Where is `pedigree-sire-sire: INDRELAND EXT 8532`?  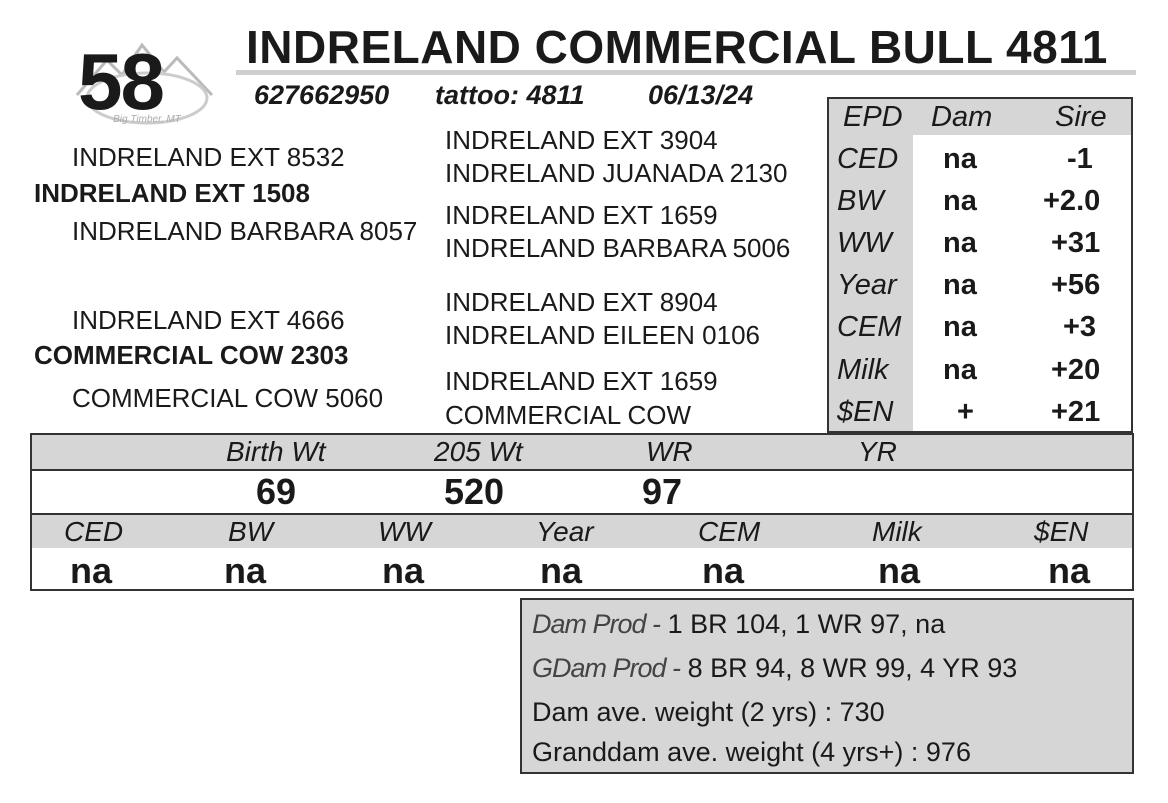
pedigree-sire-sire: INDRELAND EXT 8532 is located at coordinates (208, 157).